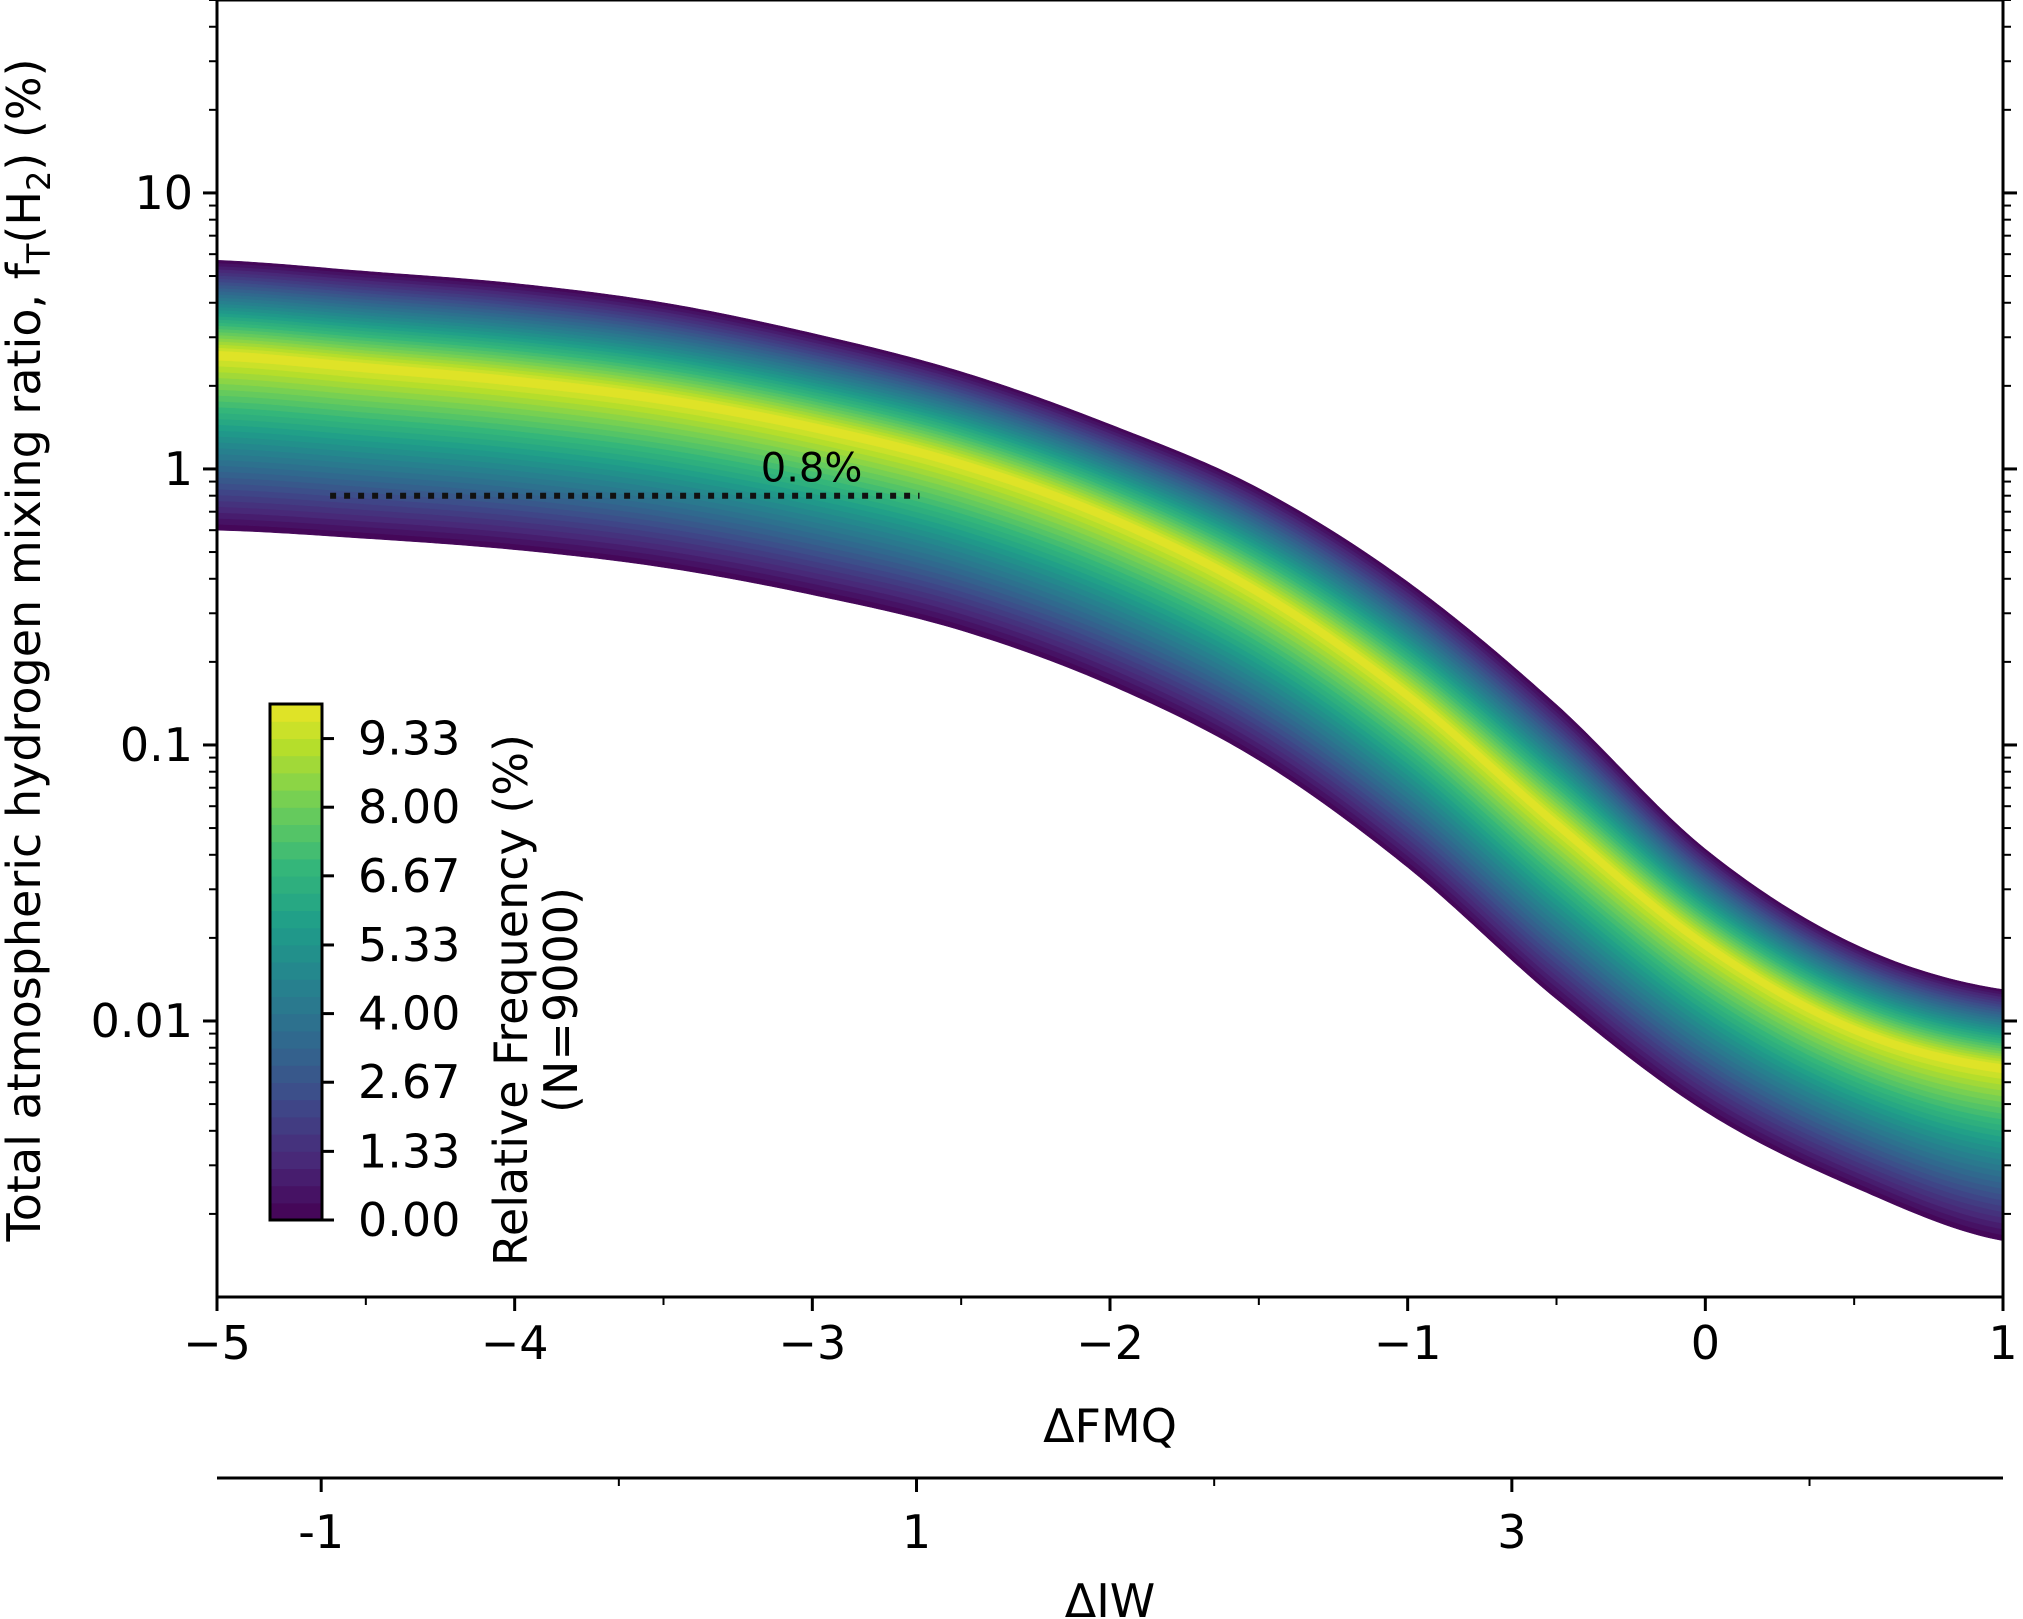  I want to click on colorbar-tick-label: 4.00, so click(409, 1014).